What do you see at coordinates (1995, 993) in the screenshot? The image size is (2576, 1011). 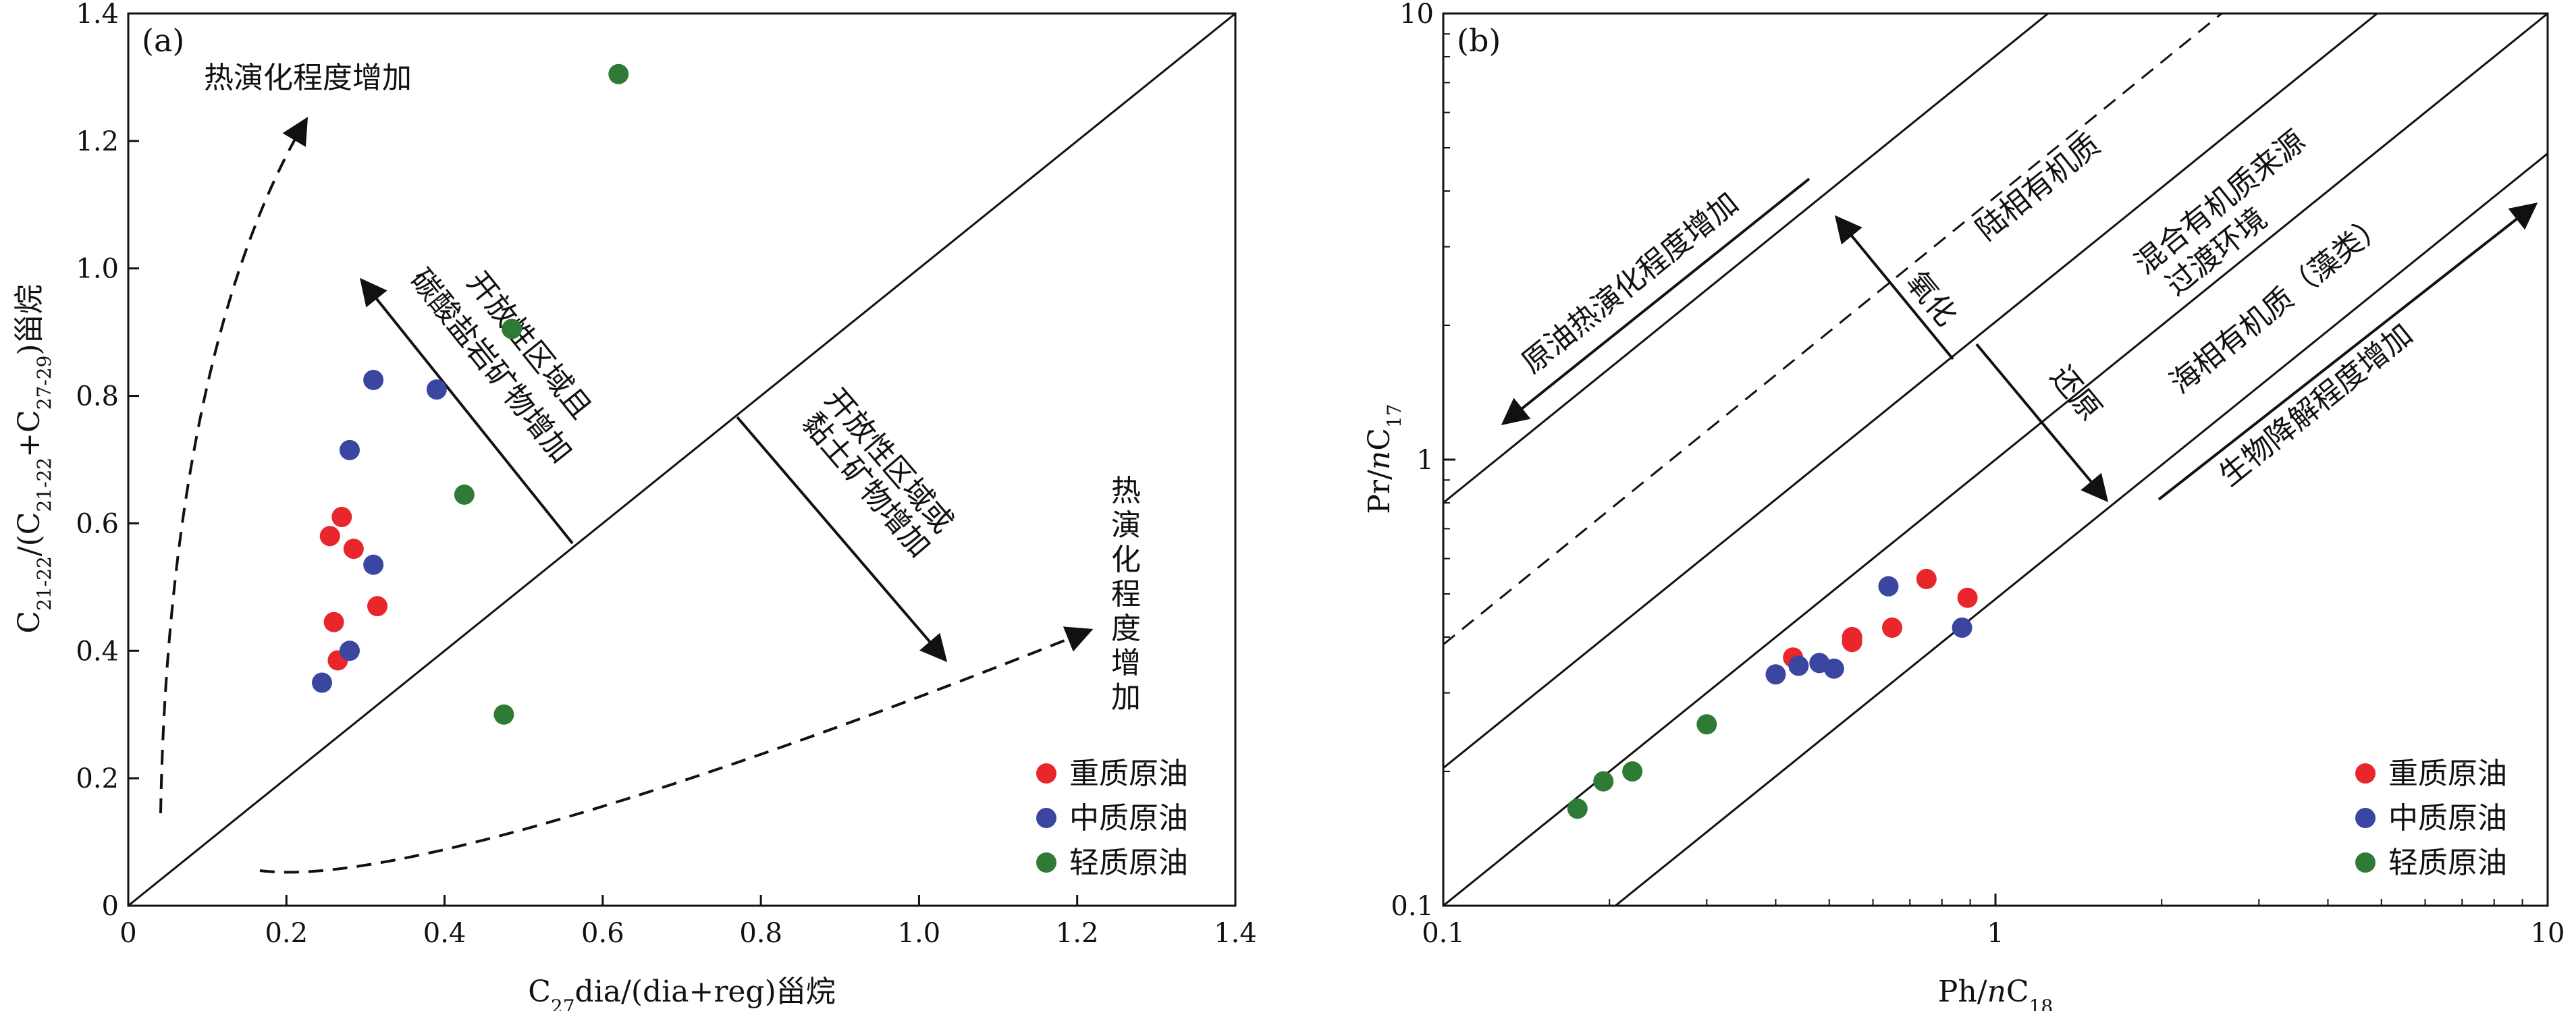 I see `x-axis-label-b: Ph/nC18` at bounding box center [1995, 993].